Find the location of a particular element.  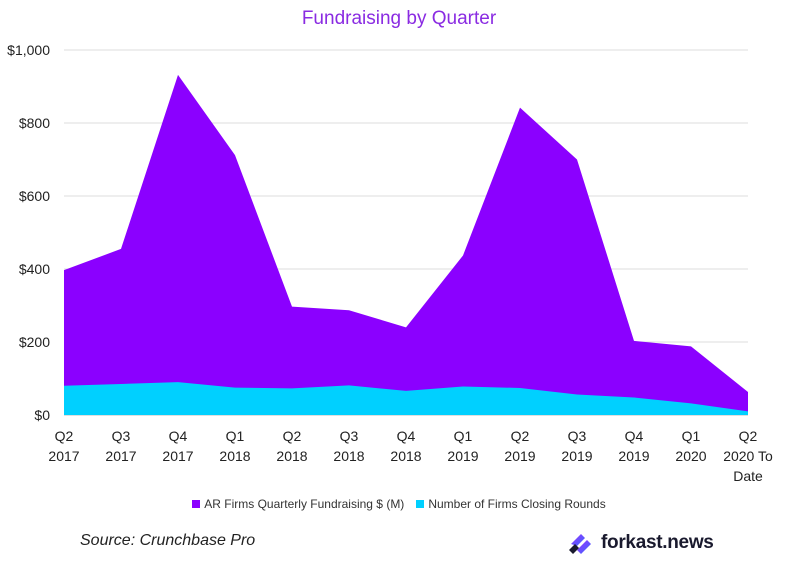

x-tick-label: Q2 2018 is located at coordinates (291, 446).